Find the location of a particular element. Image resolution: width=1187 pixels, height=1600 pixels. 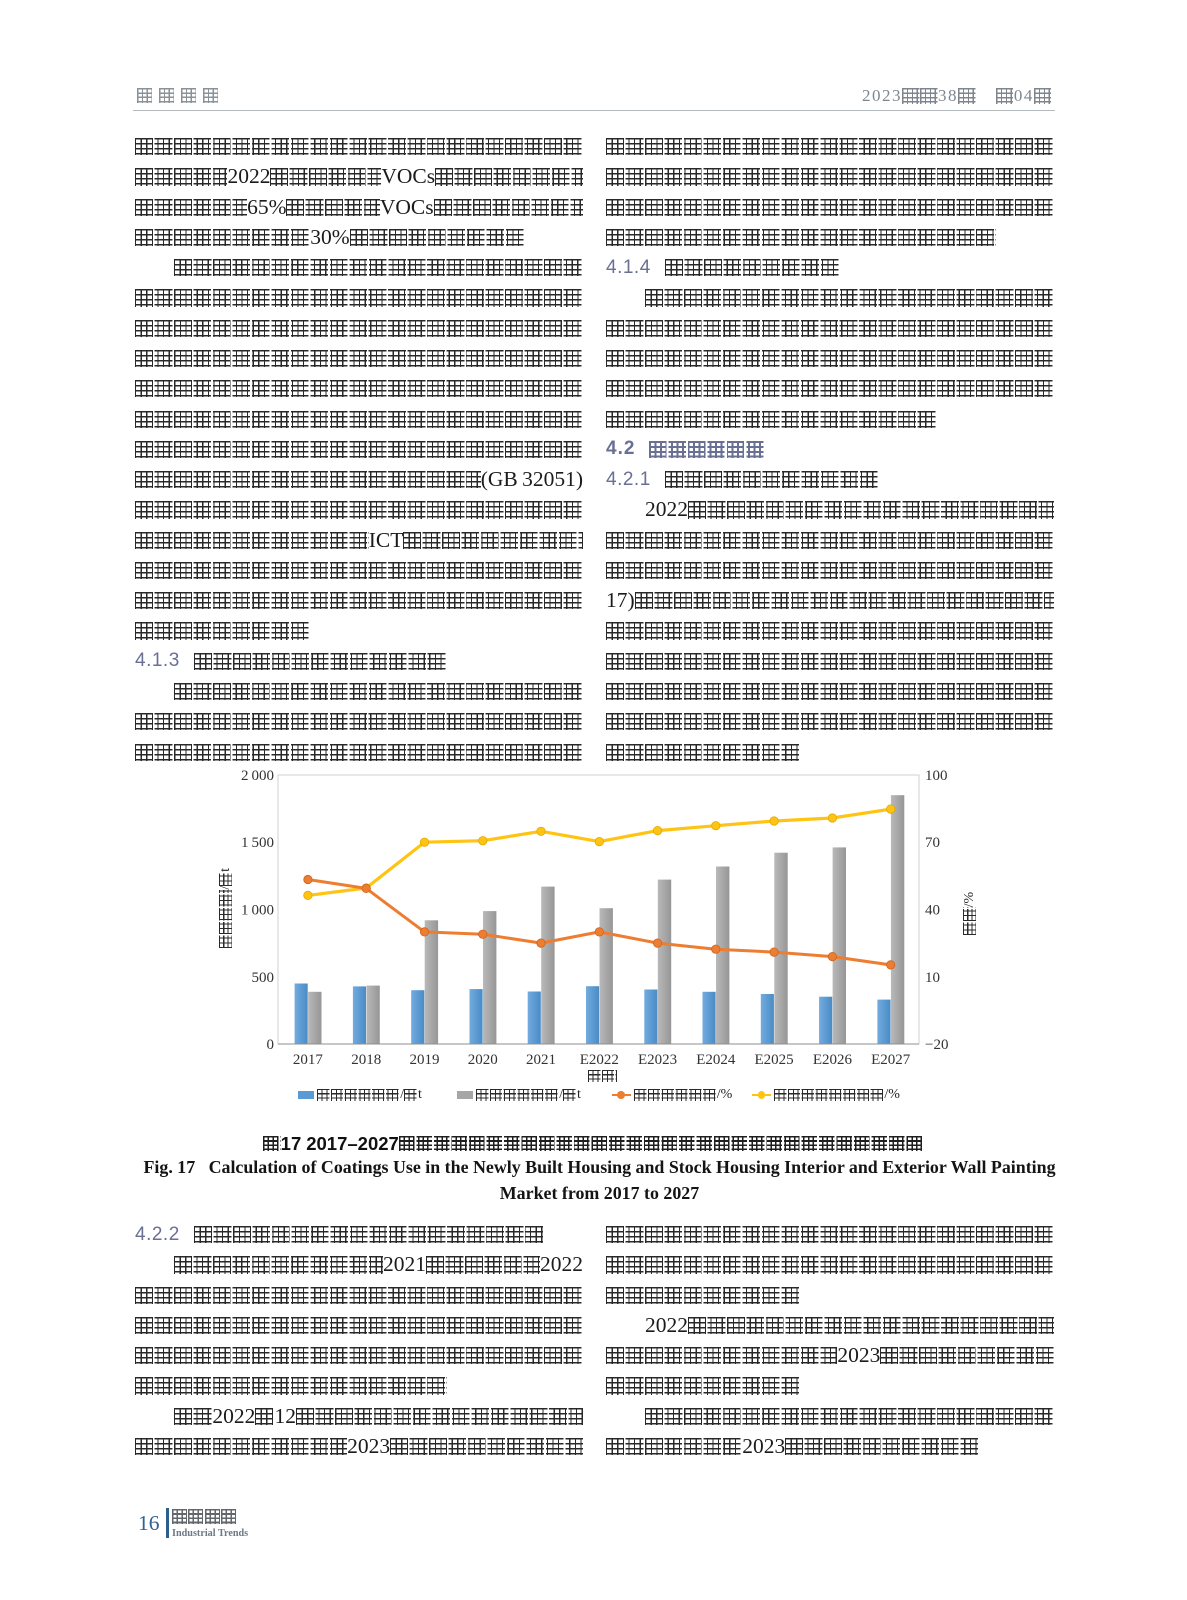

svg-text: E2023 is located at coordinates (657, 1060).